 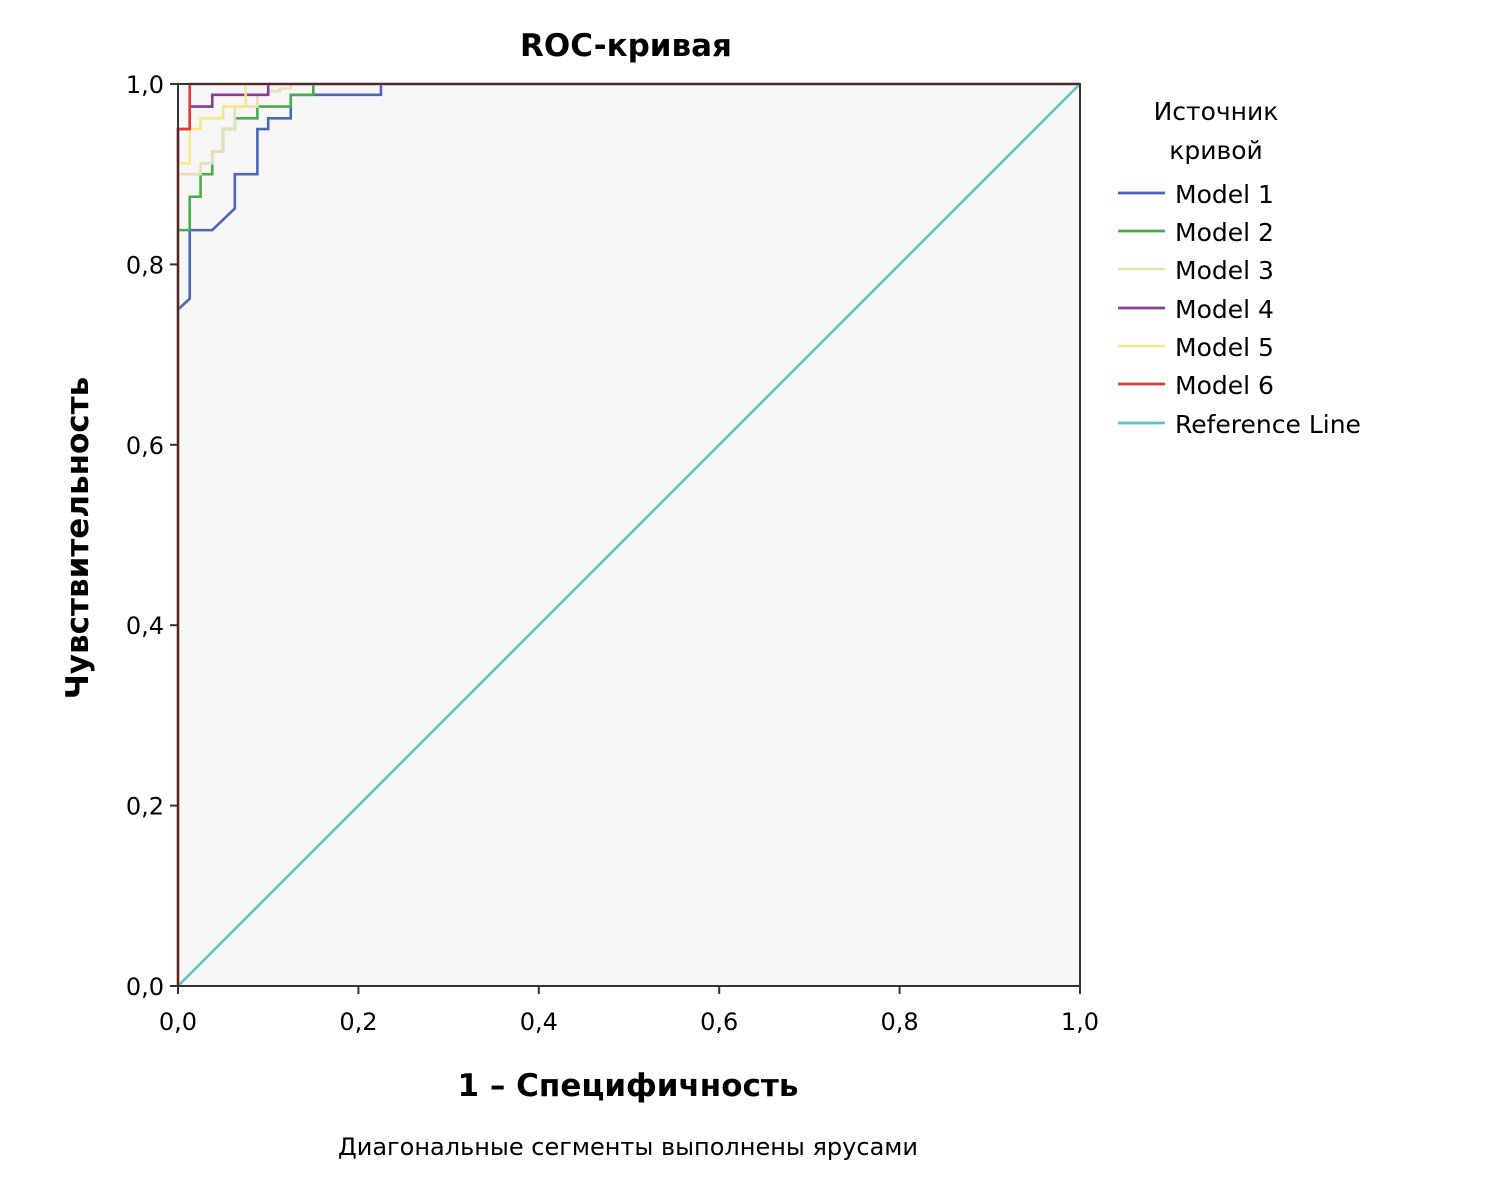 What do you see at coordinates (145, 626) in the screenshot?
I see `y-tick-label: 0,4` at bounding box center [145, 626].